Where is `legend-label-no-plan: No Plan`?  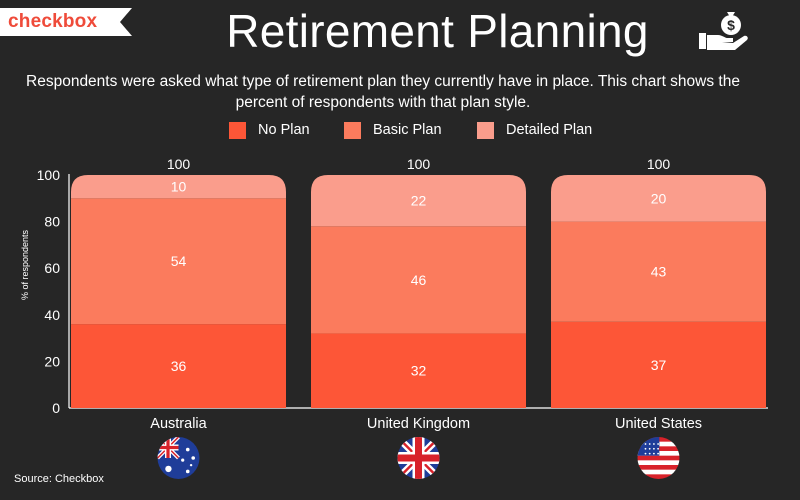 legend-label-no-plan: No Plan is located at coordinates (284, 130).